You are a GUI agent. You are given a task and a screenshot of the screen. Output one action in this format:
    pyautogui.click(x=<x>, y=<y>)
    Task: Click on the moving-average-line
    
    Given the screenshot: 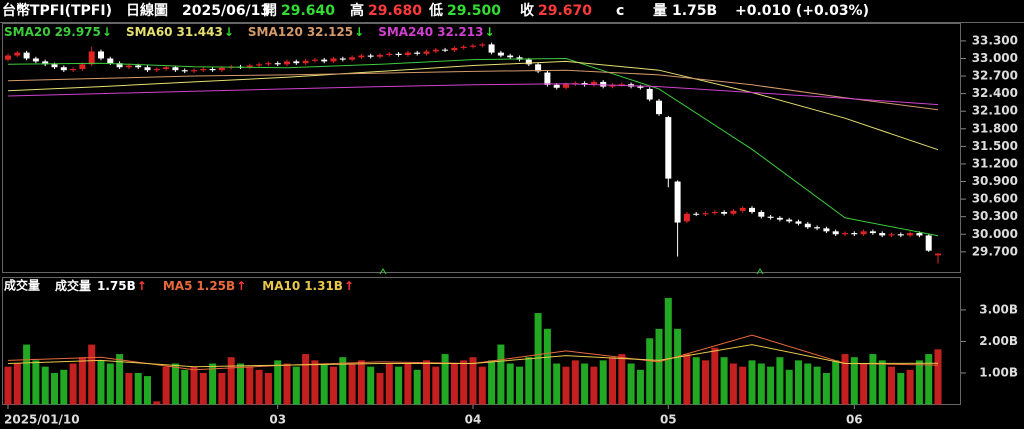 What is the action you would take?
    pyautogui.click(x=473, y=90)
    